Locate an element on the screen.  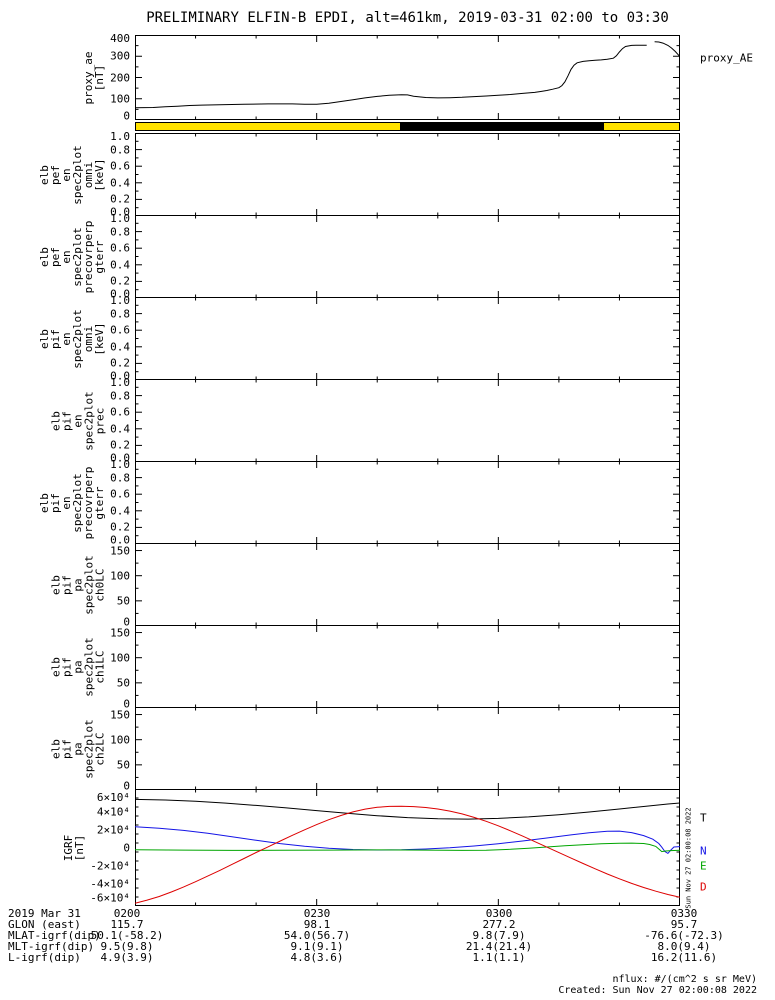
y-axis-label: elb pif pa spec2plot ch0LC is located at coordinates (78, 584).